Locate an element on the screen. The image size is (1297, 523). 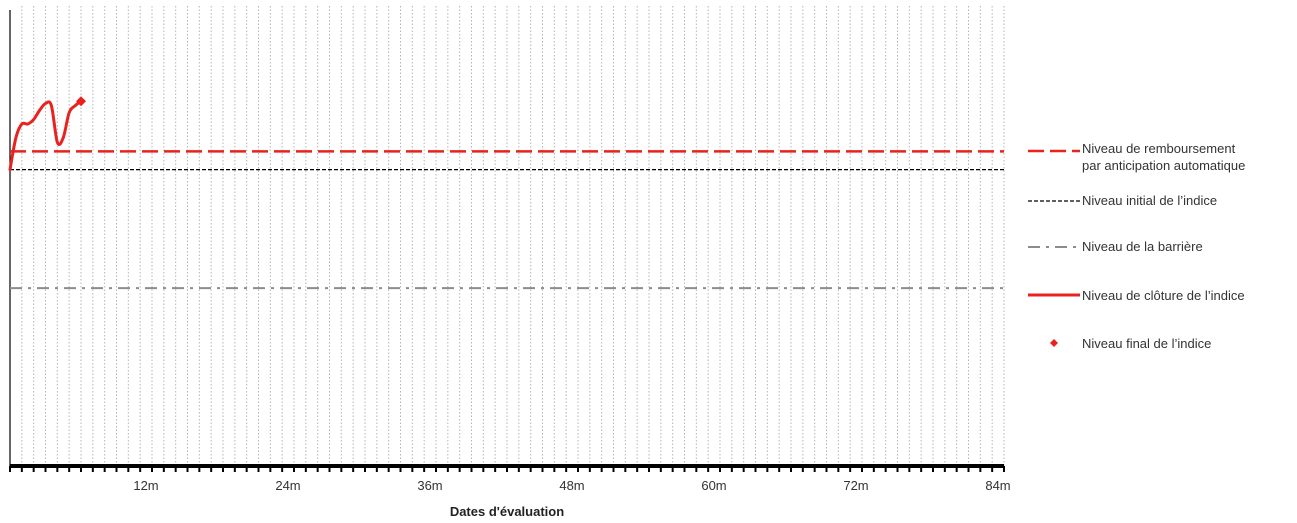
legend-item-final-level: Niveau final de l’indice is located at coordinates (1161, 345).